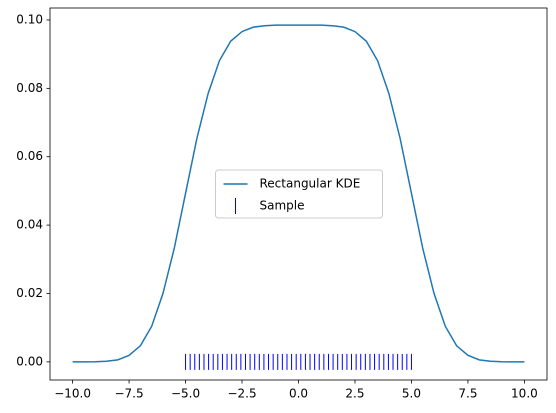 This screenshot has height=413, width=556. I want to click on x-tick-label: −2.5, so click(241, 394).